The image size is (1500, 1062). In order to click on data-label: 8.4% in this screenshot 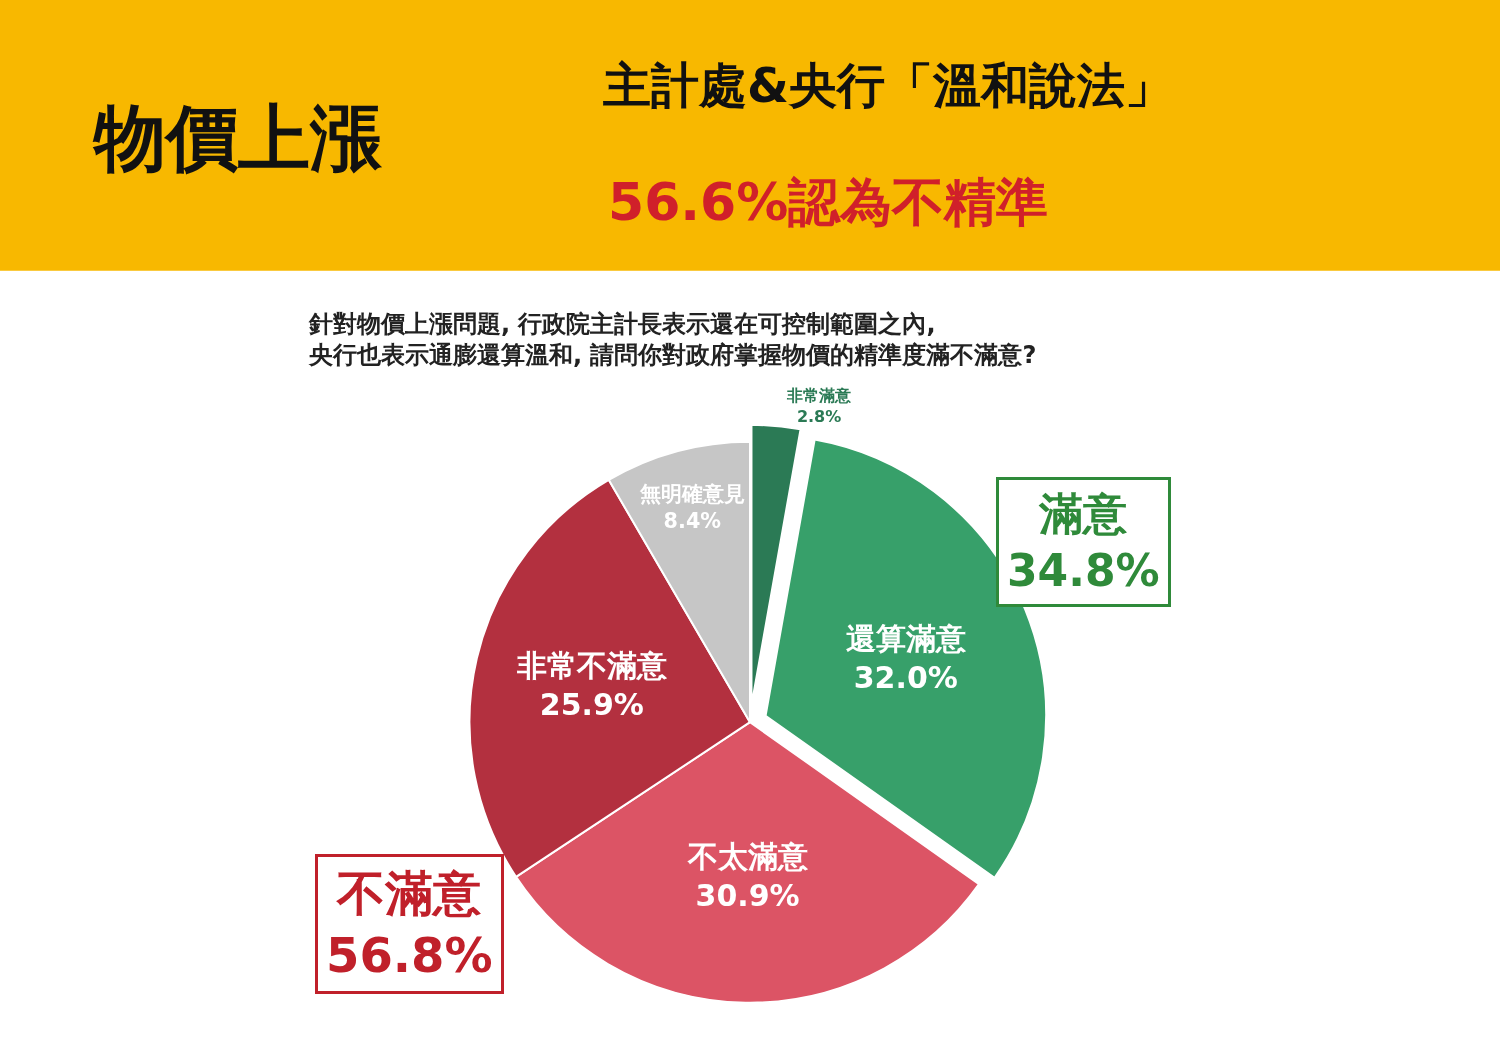, I will do `click(692, 521)`.